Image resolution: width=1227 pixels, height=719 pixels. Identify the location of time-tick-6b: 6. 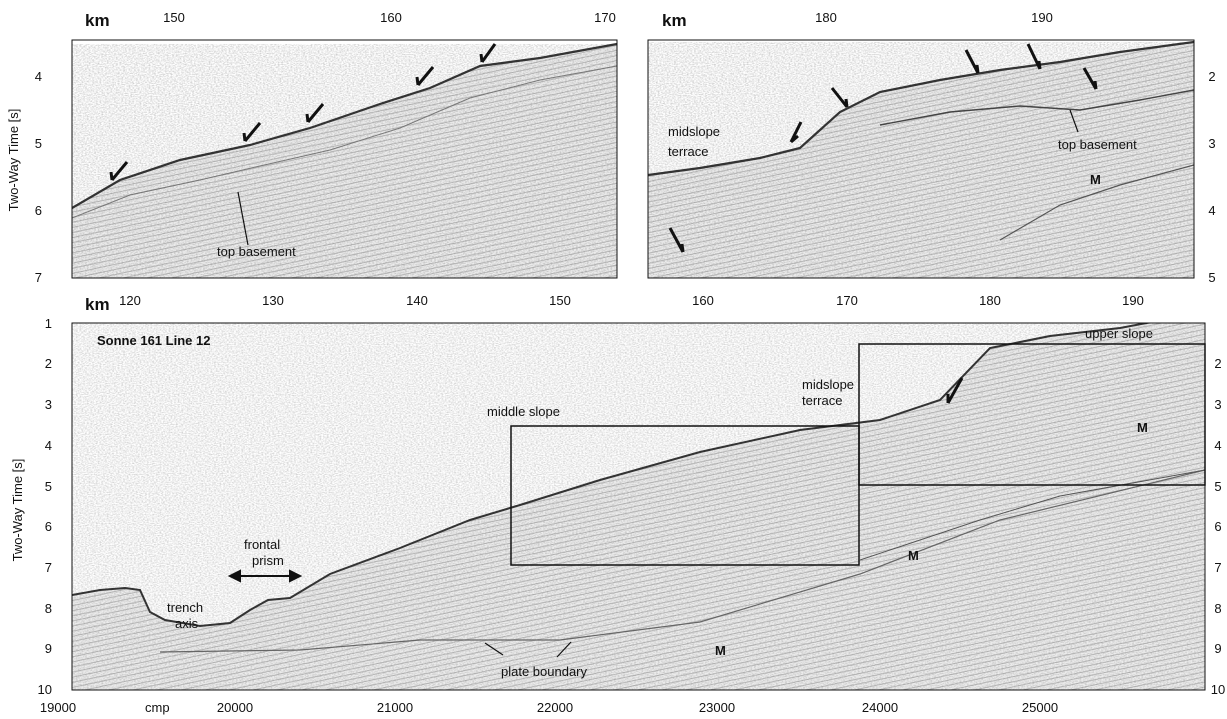
(48, 526).